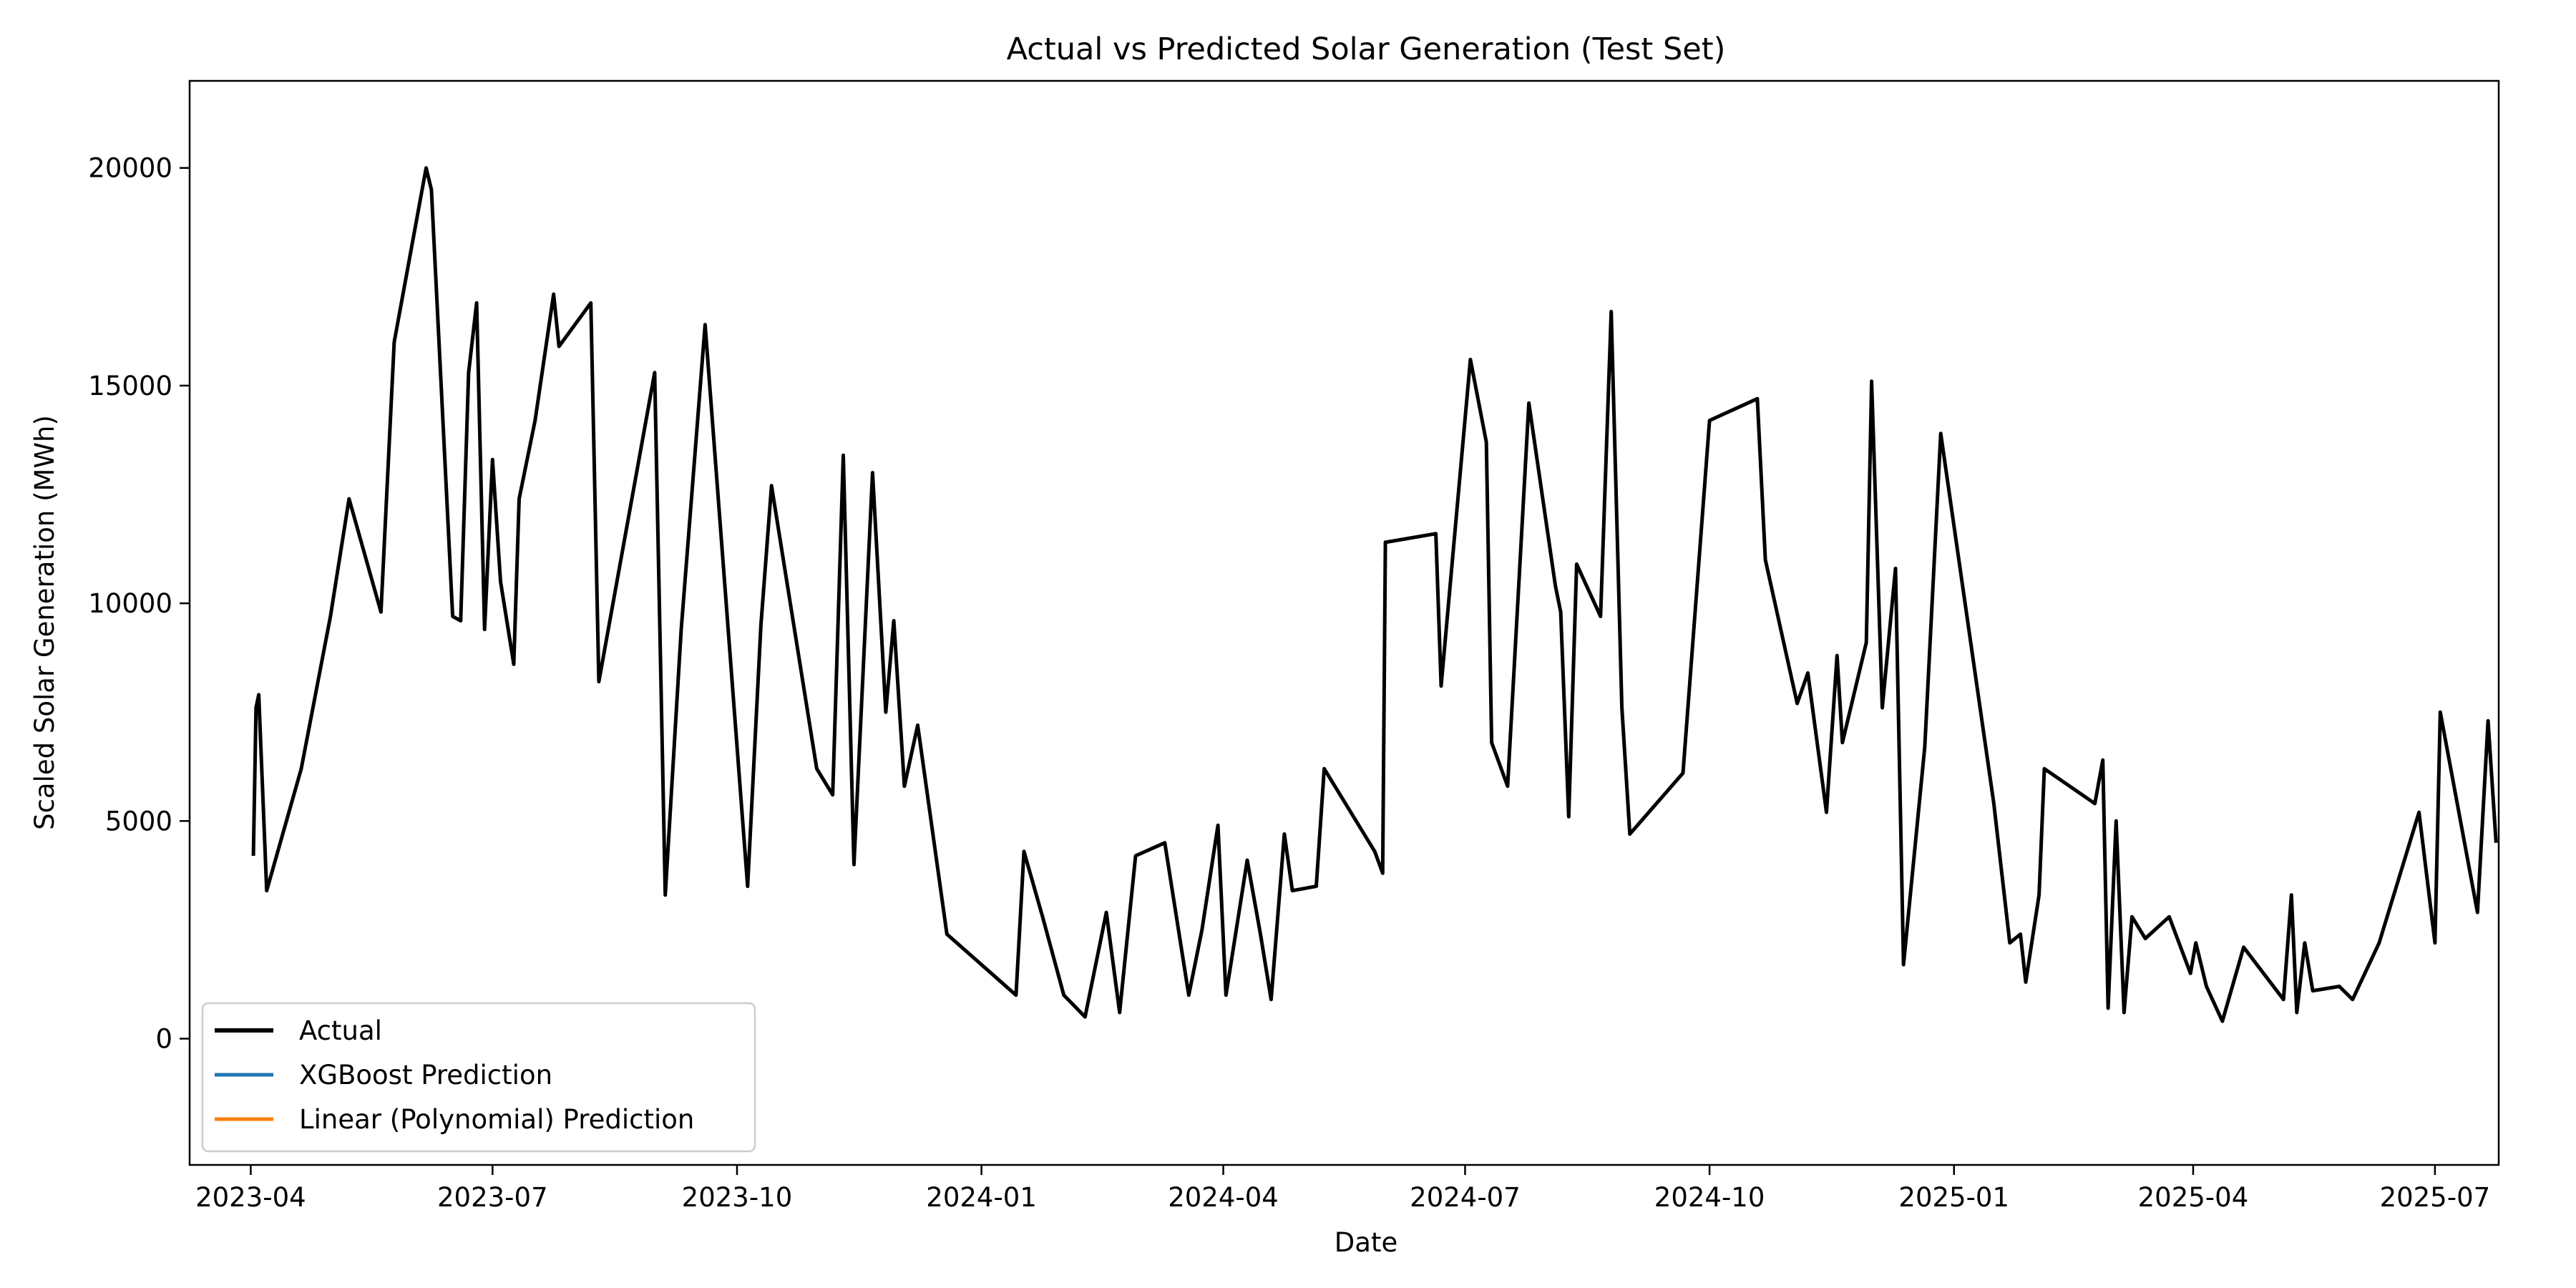 The image size is (2576, 1288). What do you see at coordinates (1709, 1197) in the screenshot?
I see `x-tick-label: 2024-10` at bounding box center [1709, 1197].